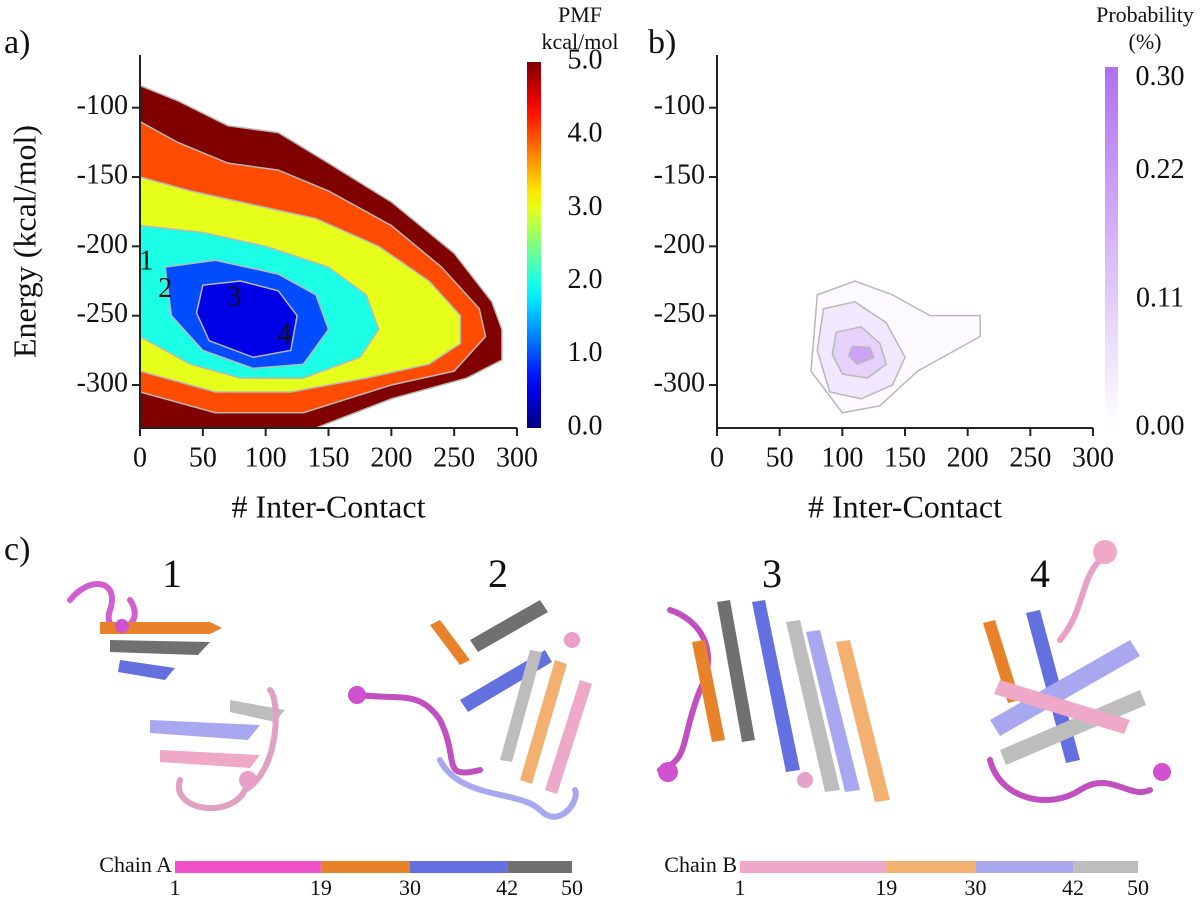  Describe the element at coordinates (135, 864) in the screenshot. I see `chain-name: Chain A` at that location.